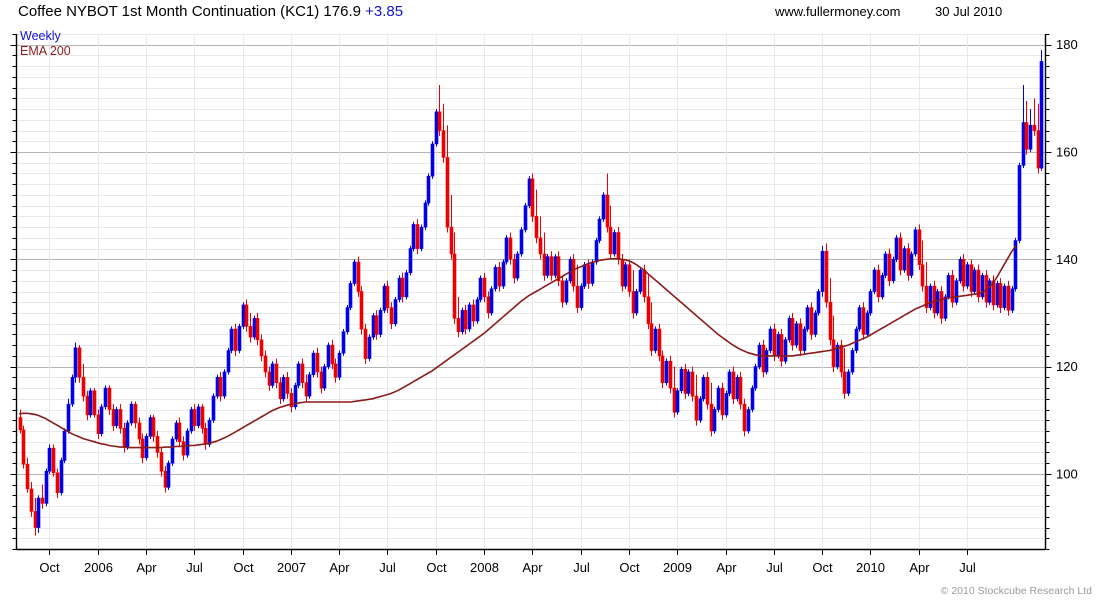 This screenshot has width=1100, height=600. Describe the element at coordinates (1067, 152) in the screenshot. I see `y-axis-tick-label: 160` at that location.